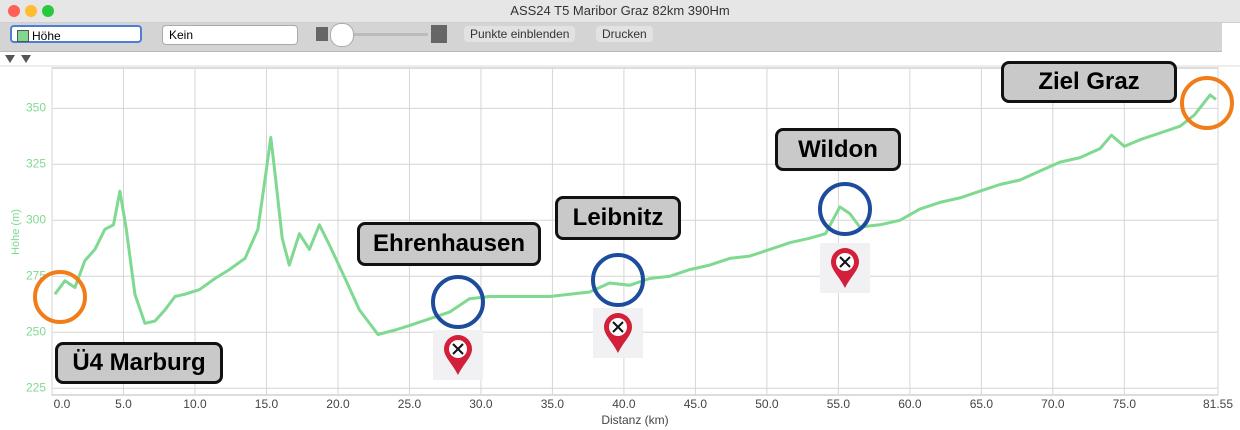 This screenshot has width=1240, height=430. What do you see at coordinates (410, 404) in the screenshot?
I see `x-tick-label: 25.0` at bounding box center [410, 404].